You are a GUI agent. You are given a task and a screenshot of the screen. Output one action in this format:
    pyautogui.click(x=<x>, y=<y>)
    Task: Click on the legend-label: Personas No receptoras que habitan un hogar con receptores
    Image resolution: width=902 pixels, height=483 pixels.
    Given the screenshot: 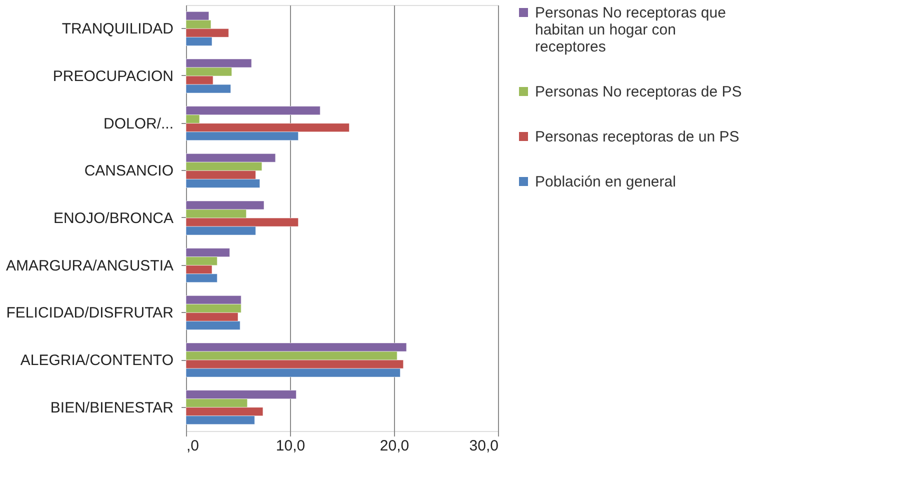 What is the action you would take?
    pyautogui.click(x=630, y=30)
    